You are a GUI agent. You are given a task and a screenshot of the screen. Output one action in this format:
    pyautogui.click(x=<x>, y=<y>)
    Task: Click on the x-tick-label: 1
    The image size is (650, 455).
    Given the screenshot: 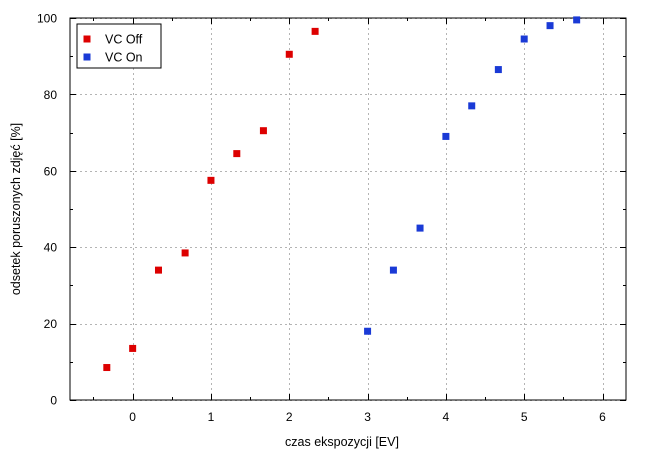 What is the action you would take?
    pyautogui.click(x=211, y=417)
    